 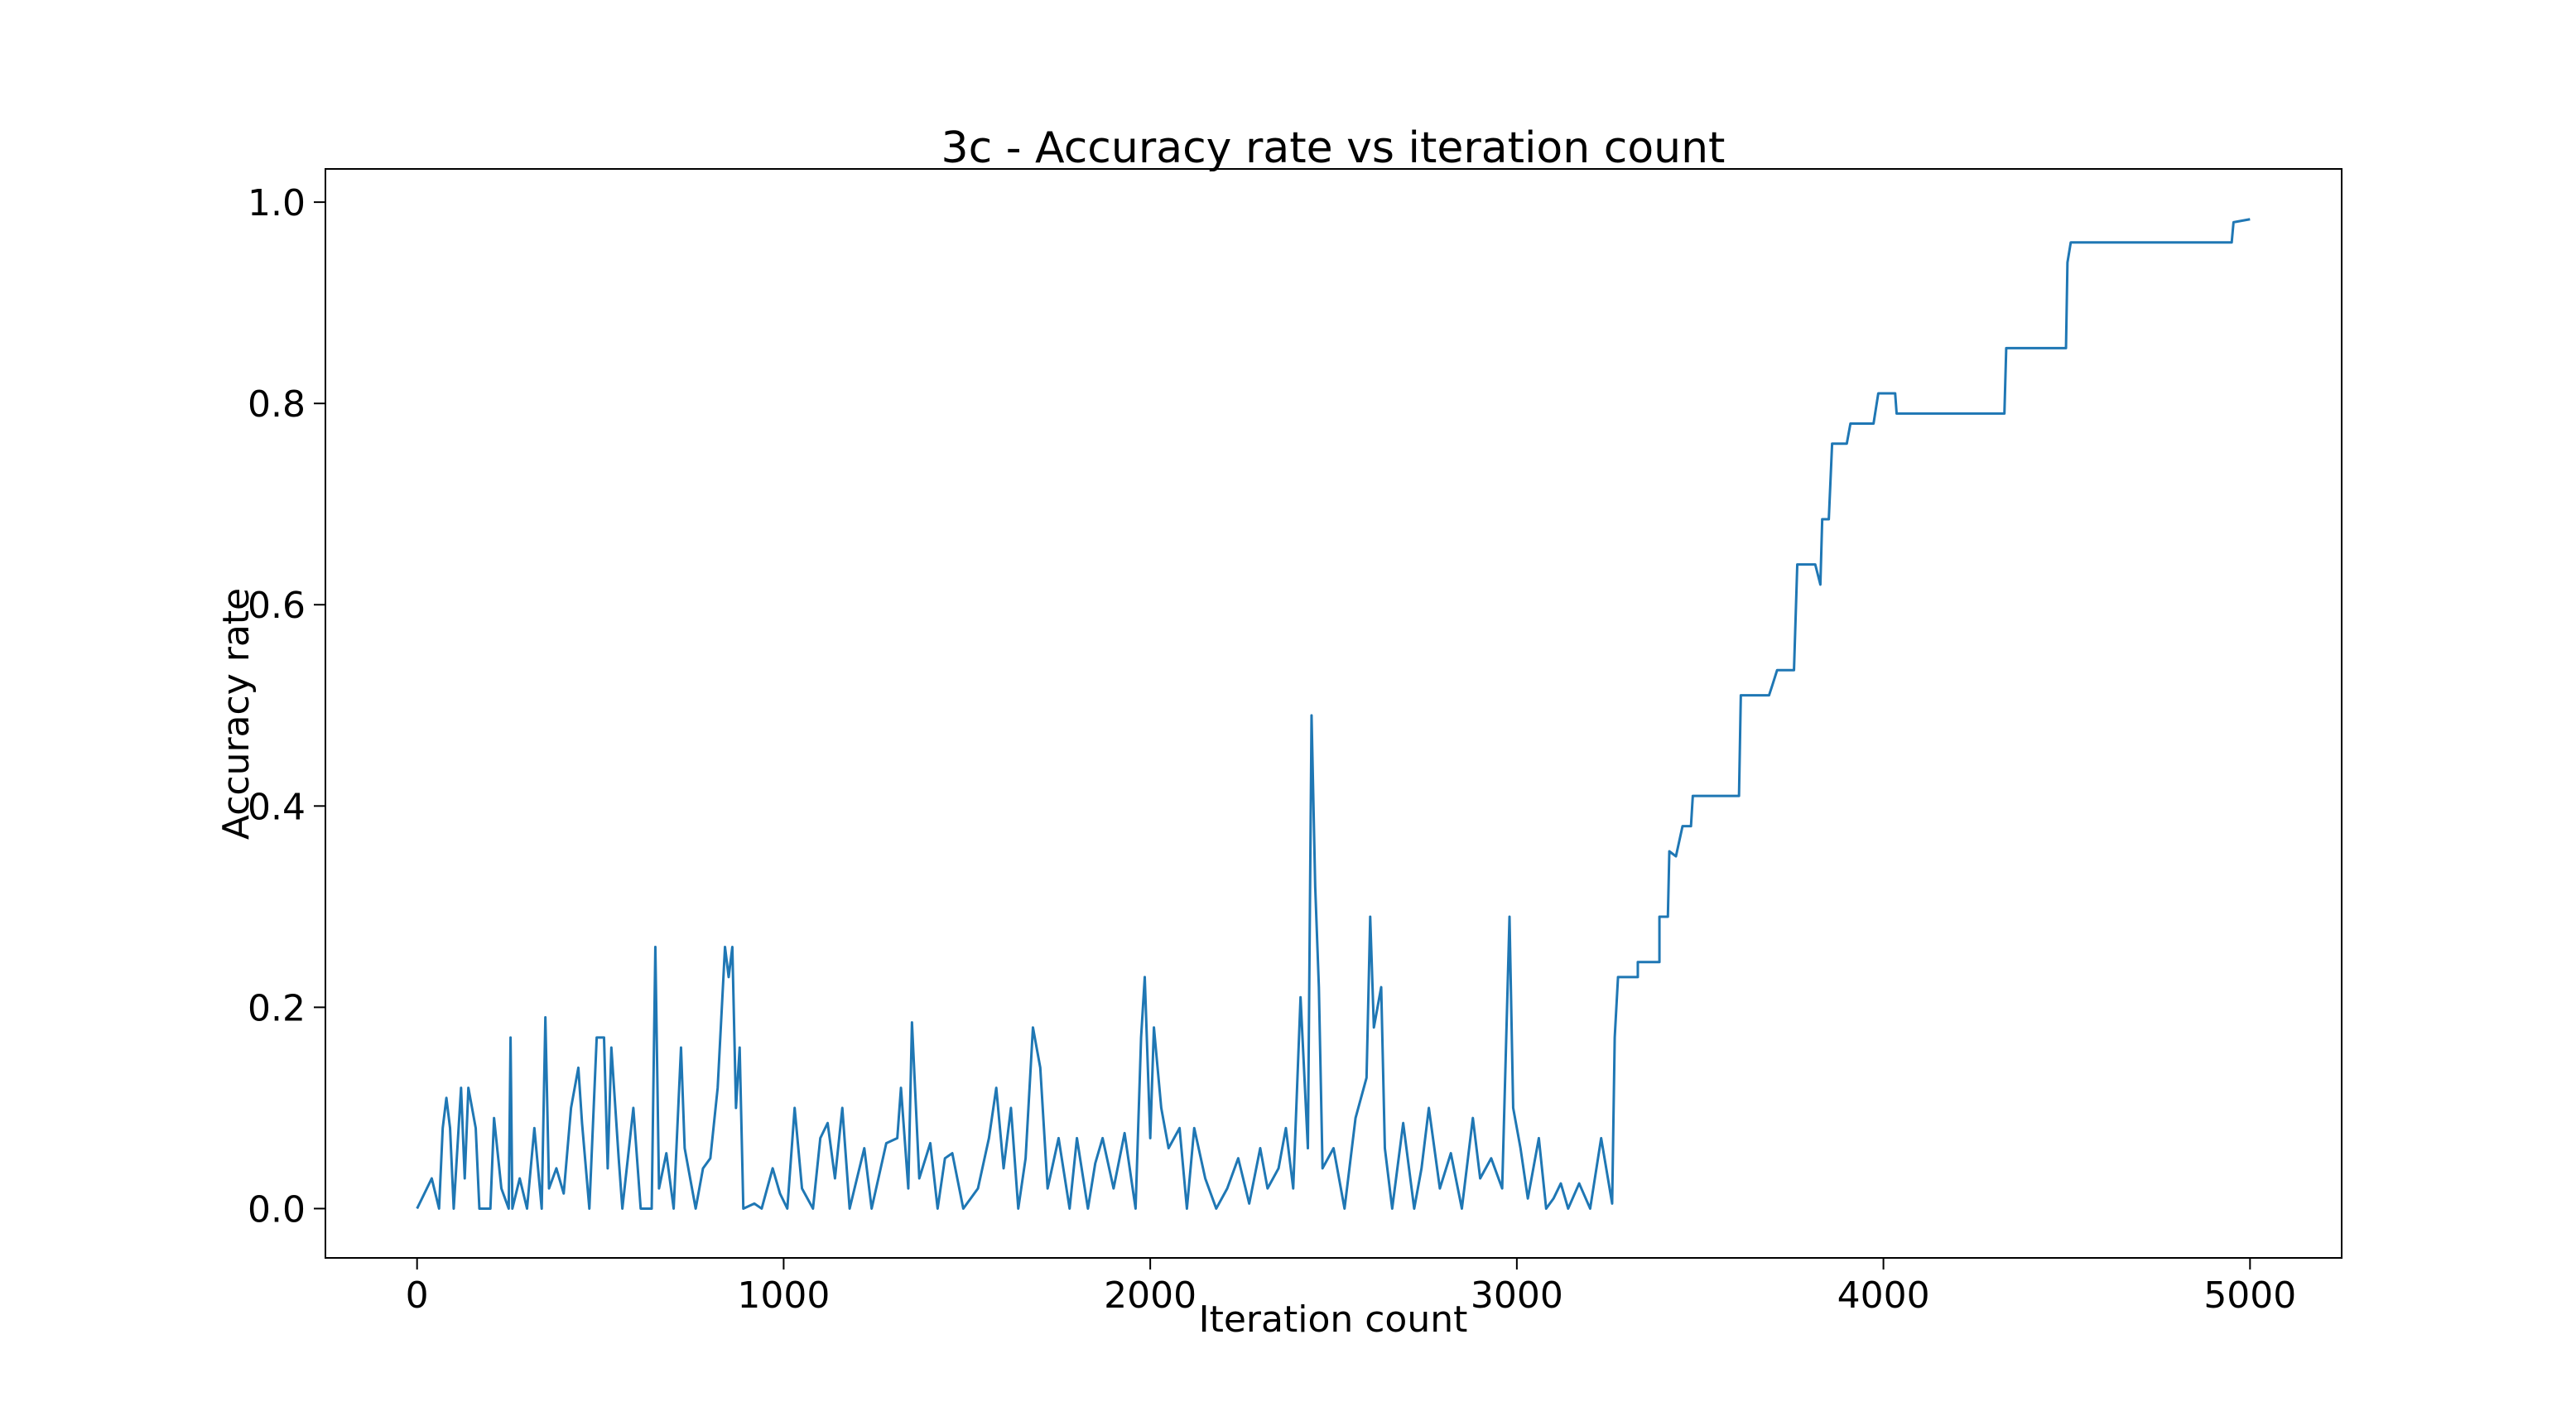 What do you see at coordinates (417, 1295) in the screenshot?
I see `x-tick-label: 0` at bounding box center [417, 1295].